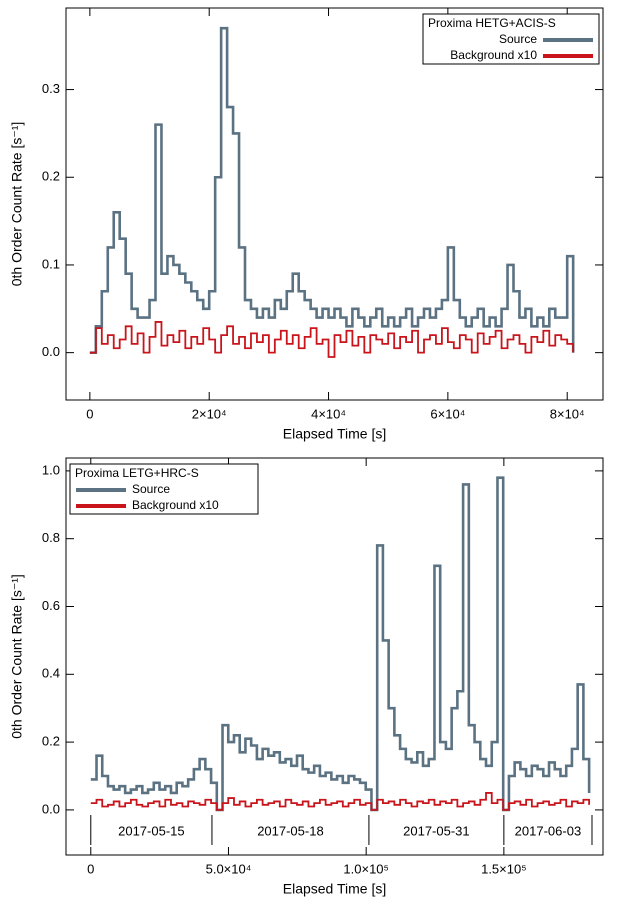  I want to click on y-tick-label: 0.8, so click(51, 537).